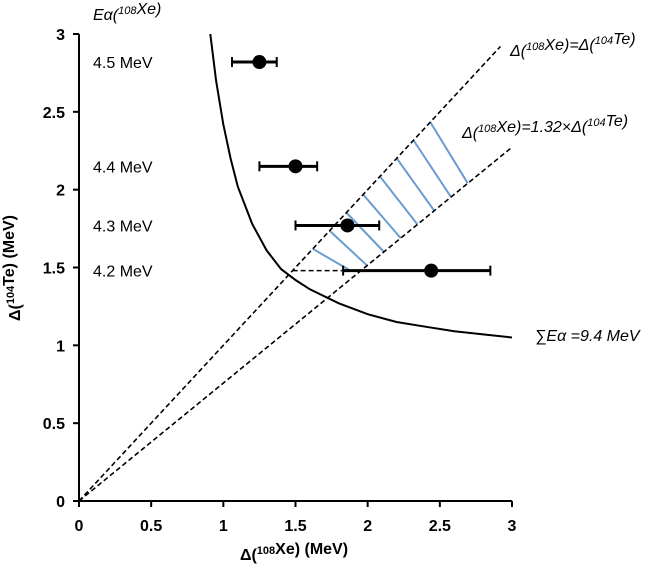  What do you see at coordinates (12, 268) in the screenshot?
I see `y-axis-title: Δ(104Te) (MeV)` at bounding box center [12, 268].